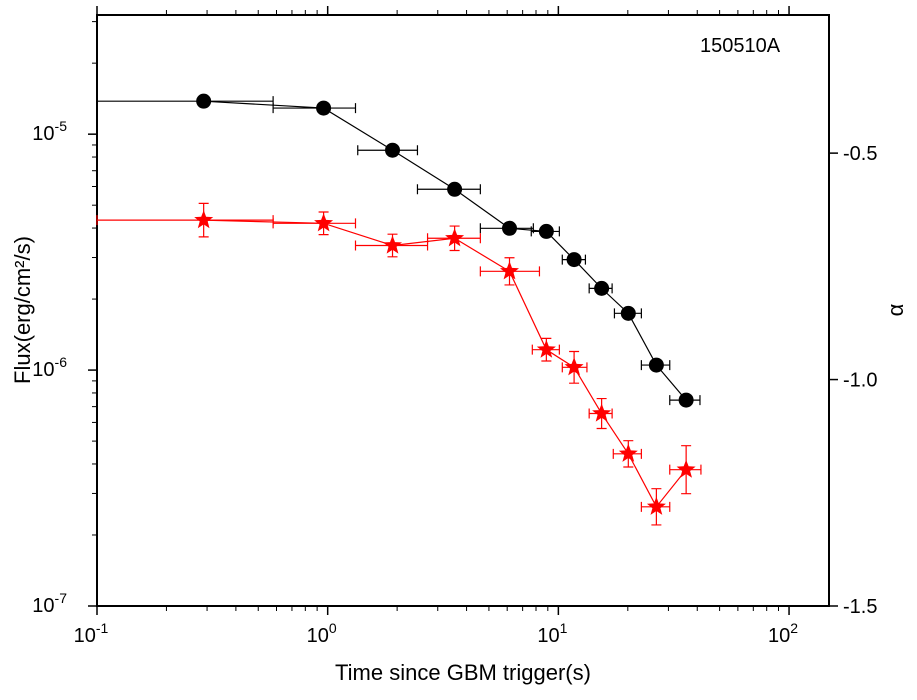 Image resolution: width=917 pixels, height=700 pixels. What do you see at coordinates (860, 381) in the screenshot?
I see `y2-tick-label: -1.0` at bounding box center [860, 381].